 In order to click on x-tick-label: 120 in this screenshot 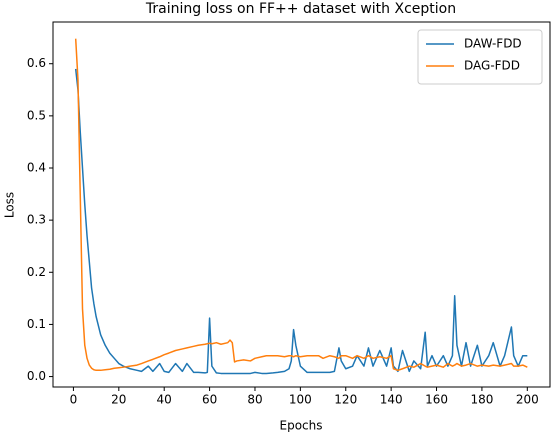, I will do `click(345, 400)`.